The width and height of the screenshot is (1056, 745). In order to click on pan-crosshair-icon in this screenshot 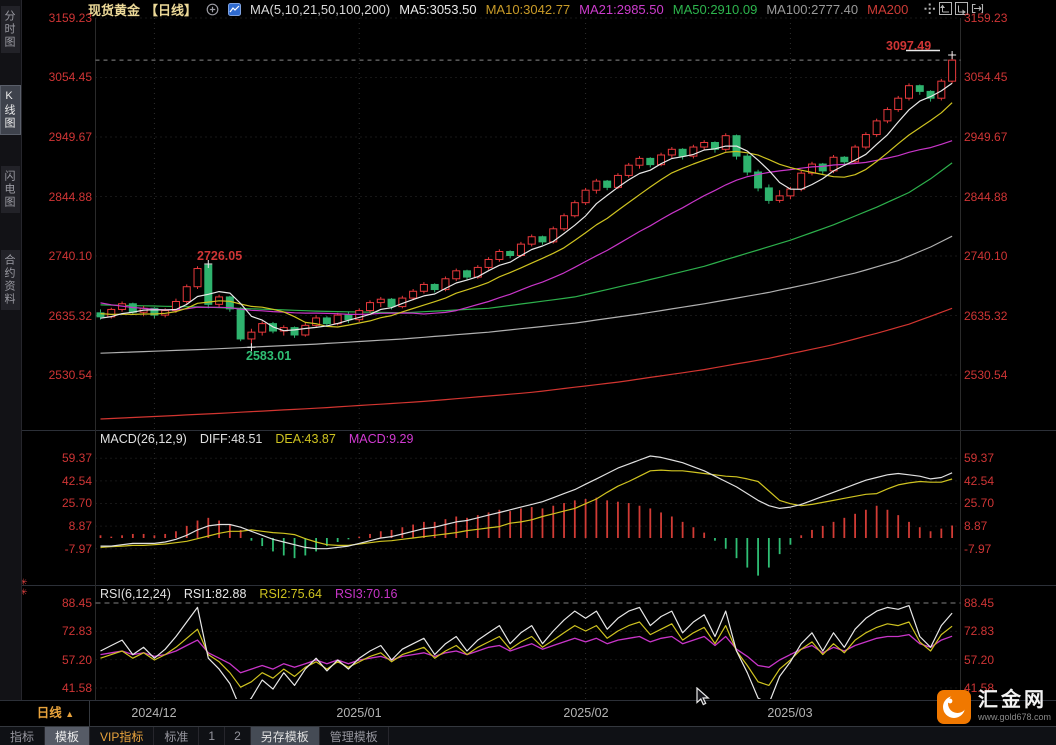, I will do `click(929, 8)`.